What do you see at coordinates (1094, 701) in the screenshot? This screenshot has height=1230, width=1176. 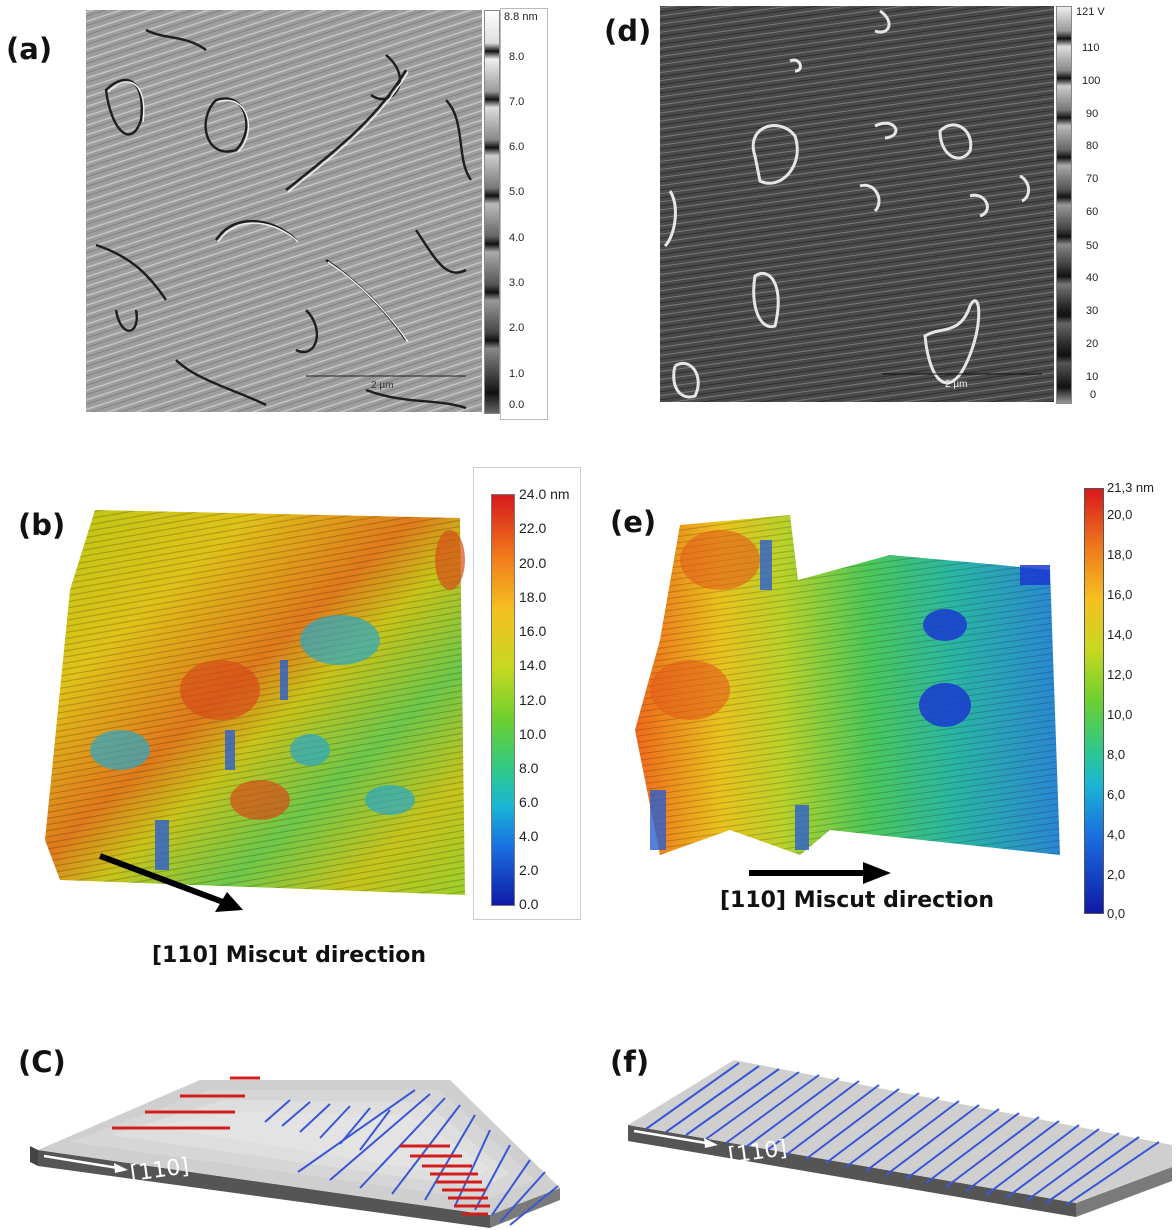 I see `colorbar-e` at bounding box center [1094, 701].